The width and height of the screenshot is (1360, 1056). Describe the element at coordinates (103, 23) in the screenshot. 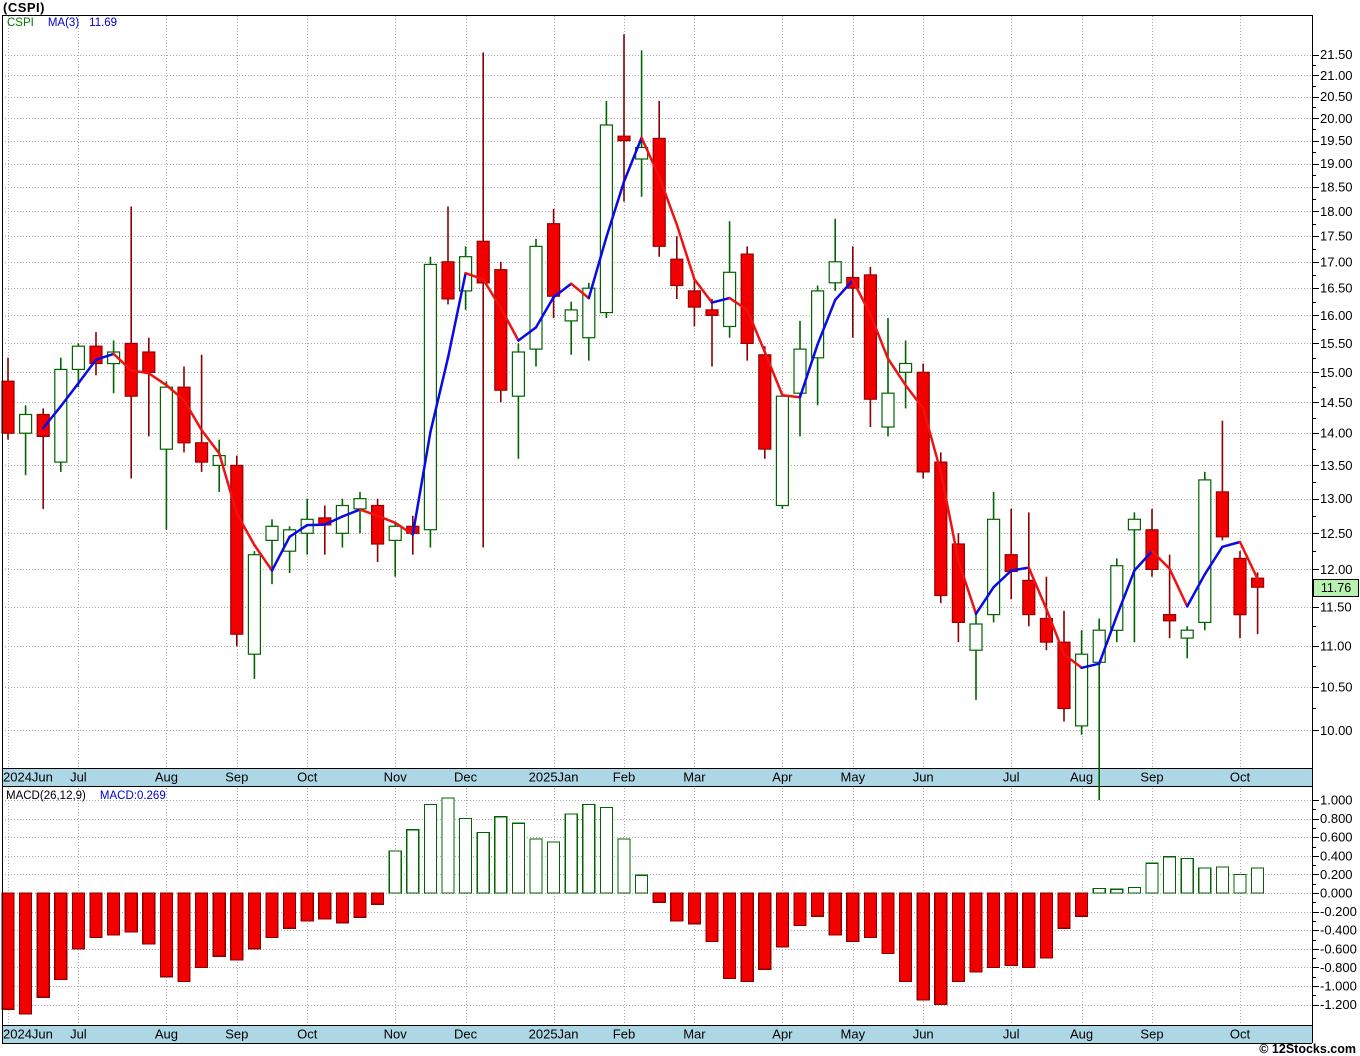

I see `ma-value: 11.69` at that location.